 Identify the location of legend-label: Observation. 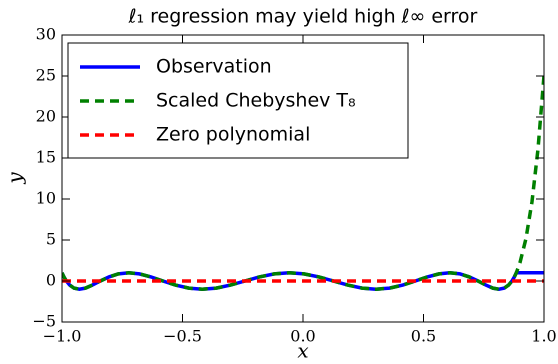
(214, 67).